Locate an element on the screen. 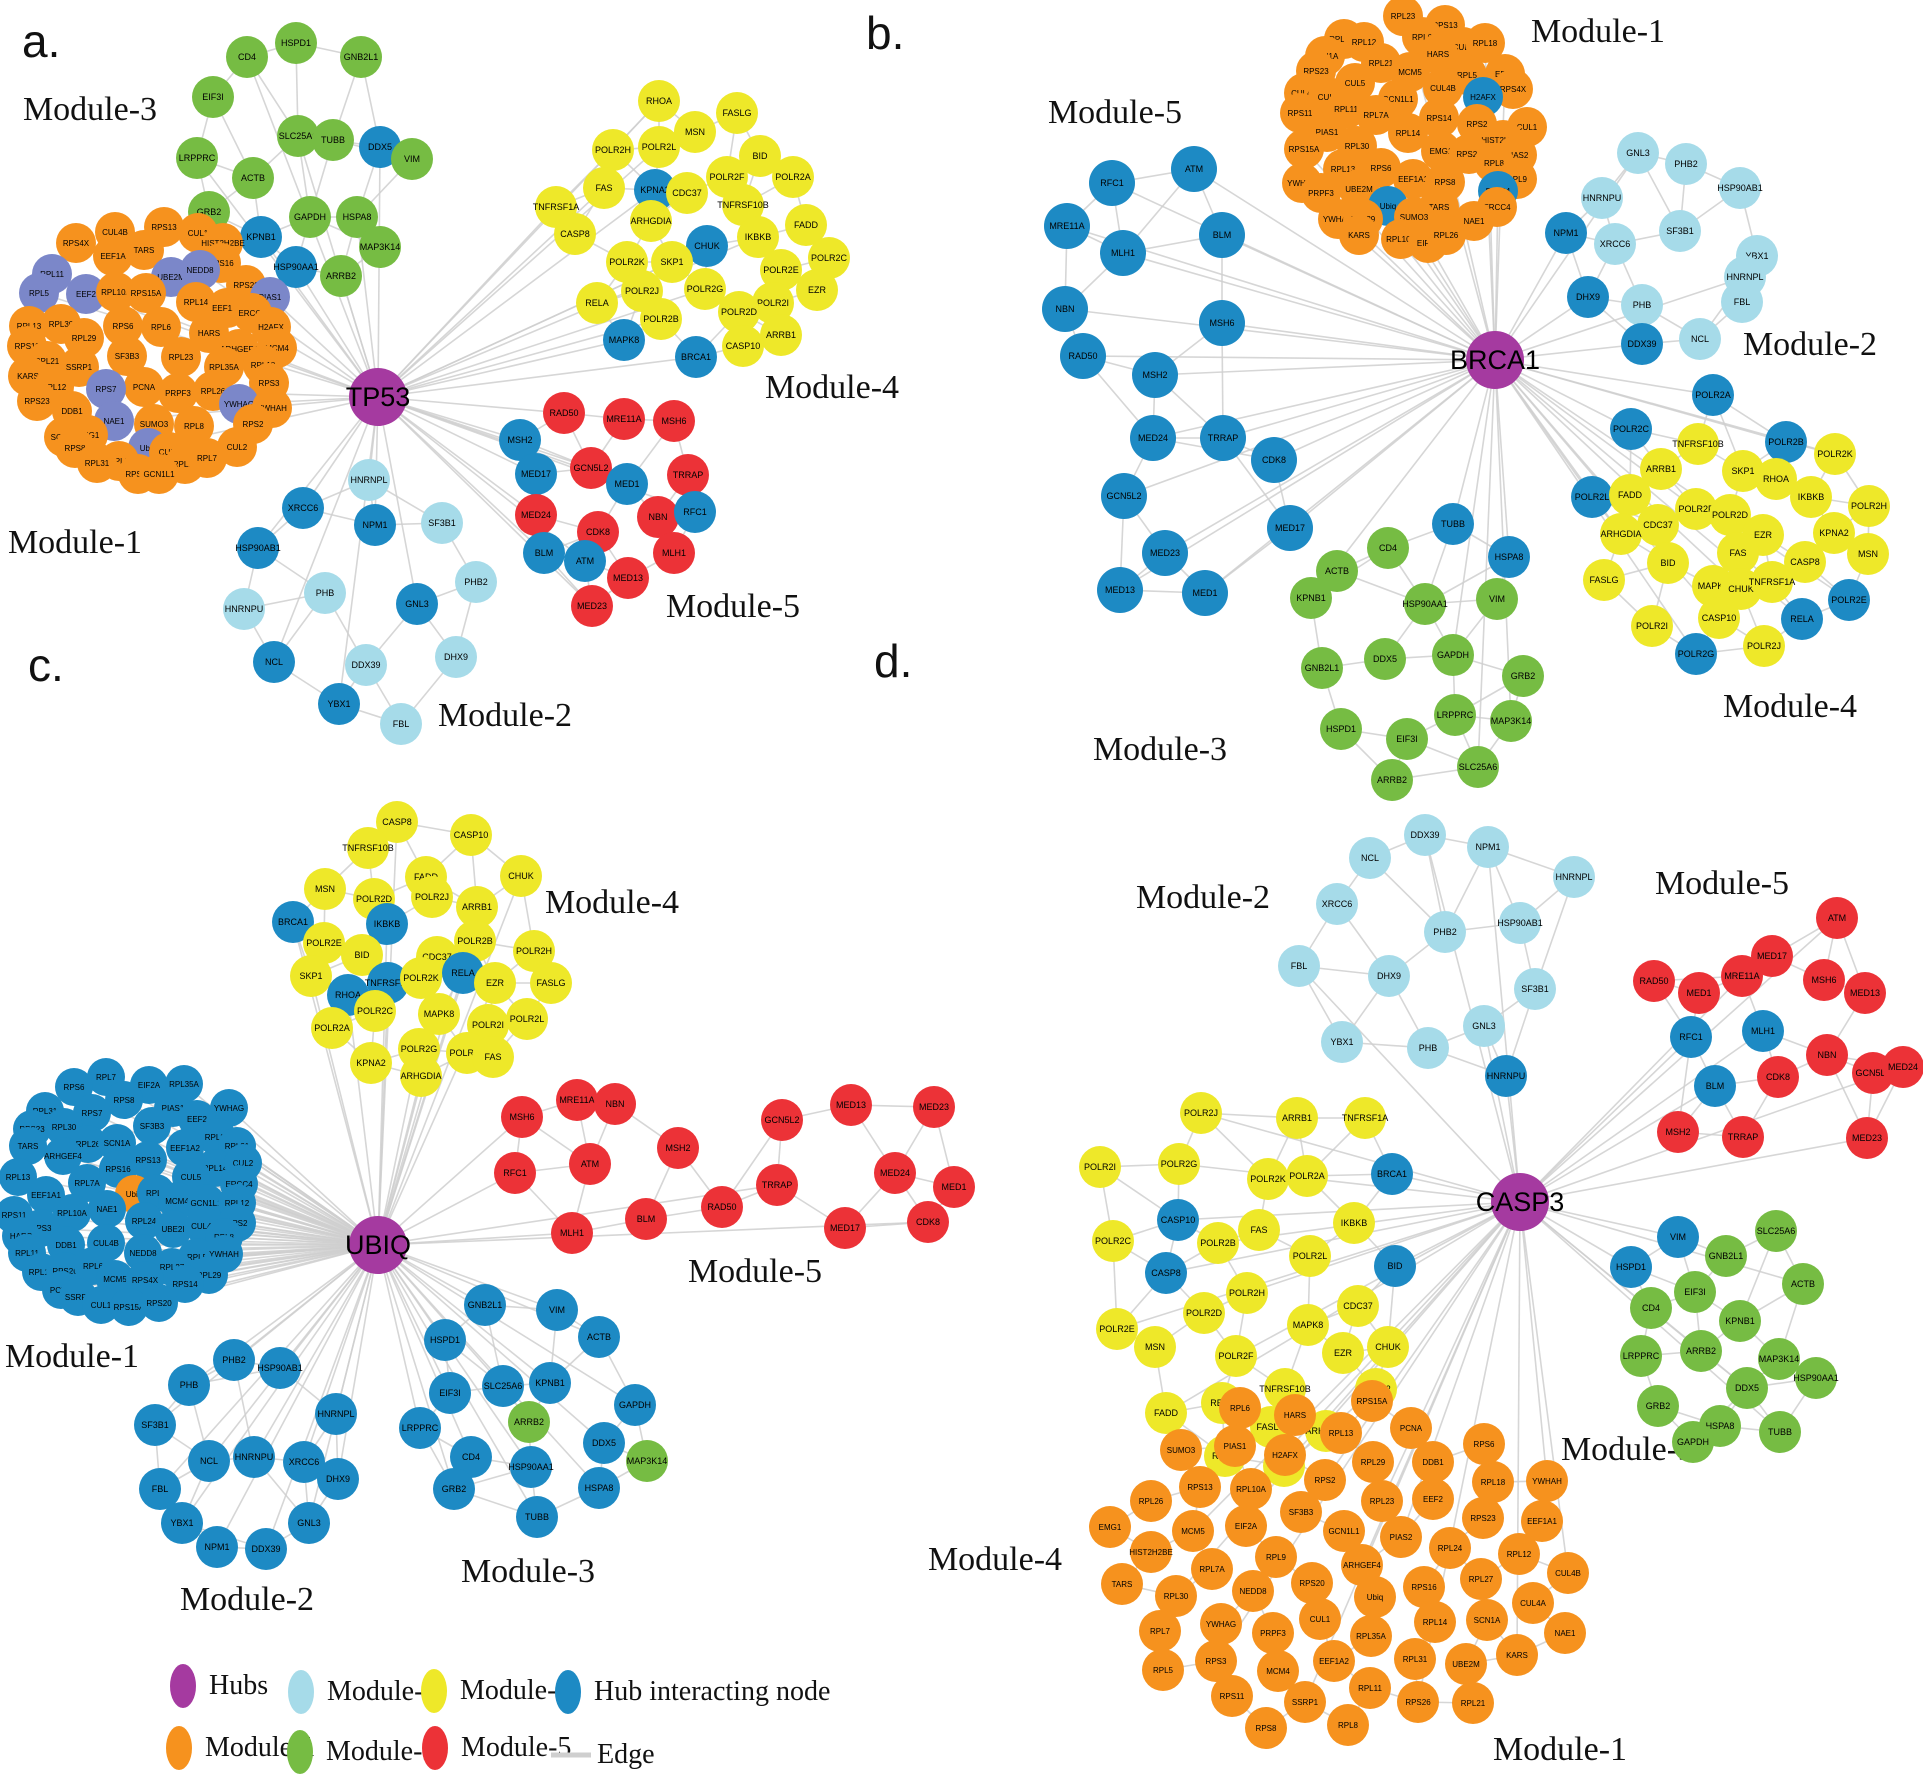 Image resolution: width=1923 pixels, height=1775 pixels. node-dhx9: DHX9 is located at coordinates (1588, 297).